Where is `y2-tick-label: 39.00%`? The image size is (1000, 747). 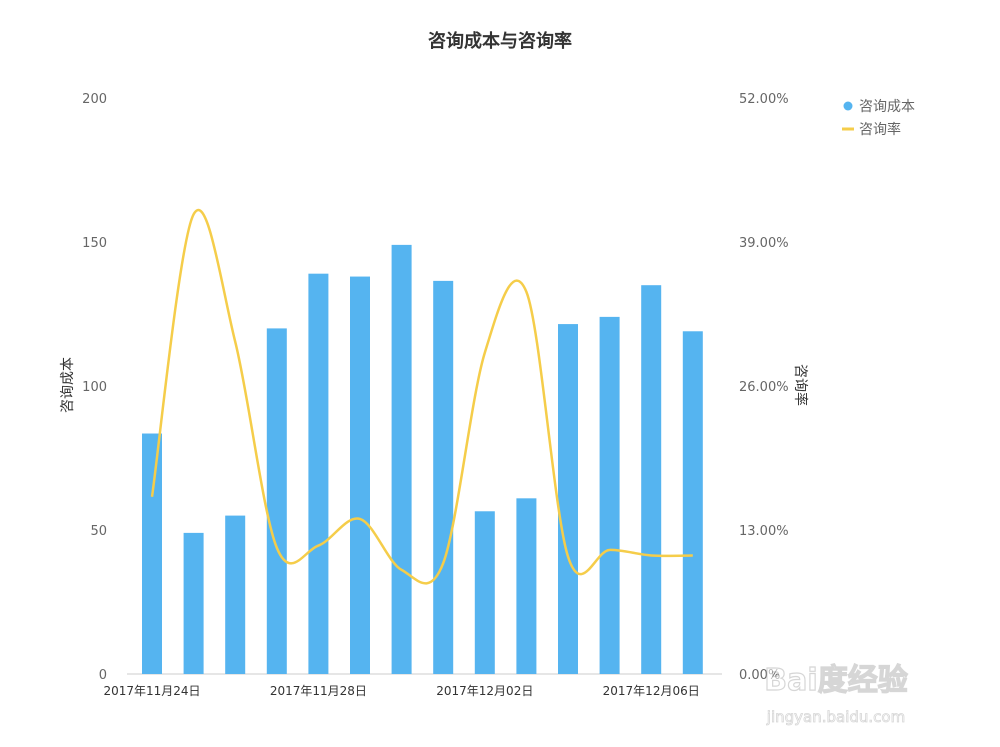
y2-tick-label: 39.00% is located at coordinates (764, 243).